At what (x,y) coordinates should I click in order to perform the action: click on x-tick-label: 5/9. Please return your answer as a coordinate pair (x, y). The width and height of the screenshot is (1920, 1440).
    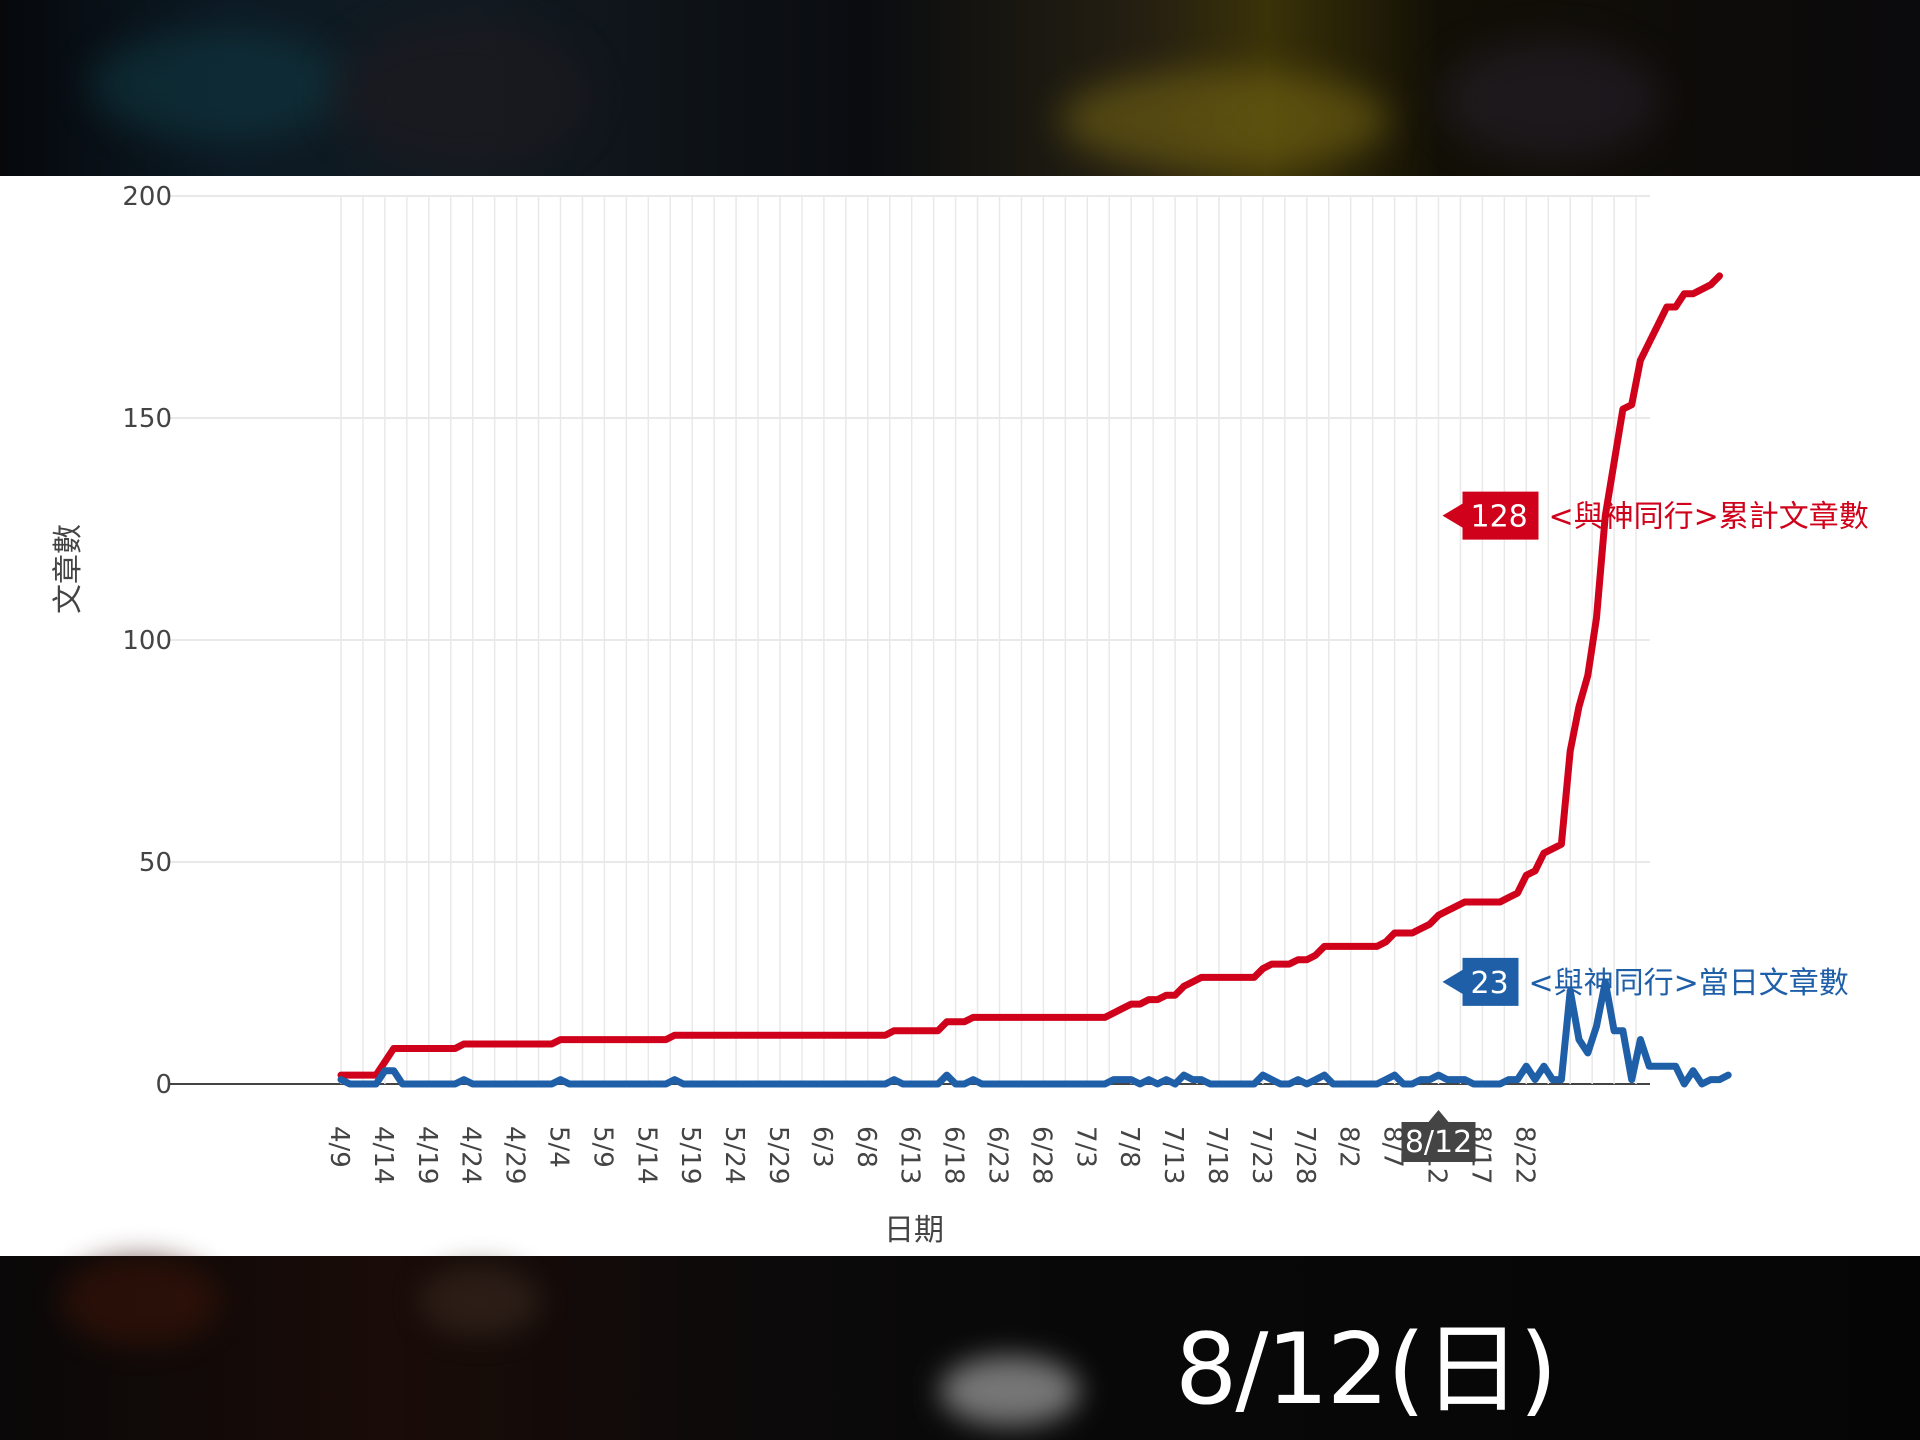
    Looking at the image, I should click on (602, 1147).